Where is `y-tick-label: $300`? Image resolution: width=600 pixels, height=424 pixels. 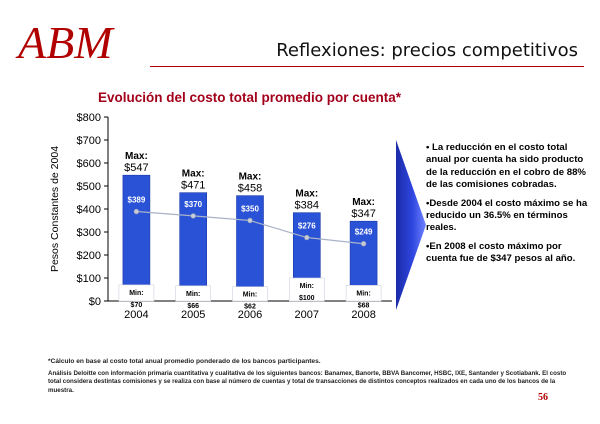 y-tick-label: $300 is located at coordinates (89, 233).